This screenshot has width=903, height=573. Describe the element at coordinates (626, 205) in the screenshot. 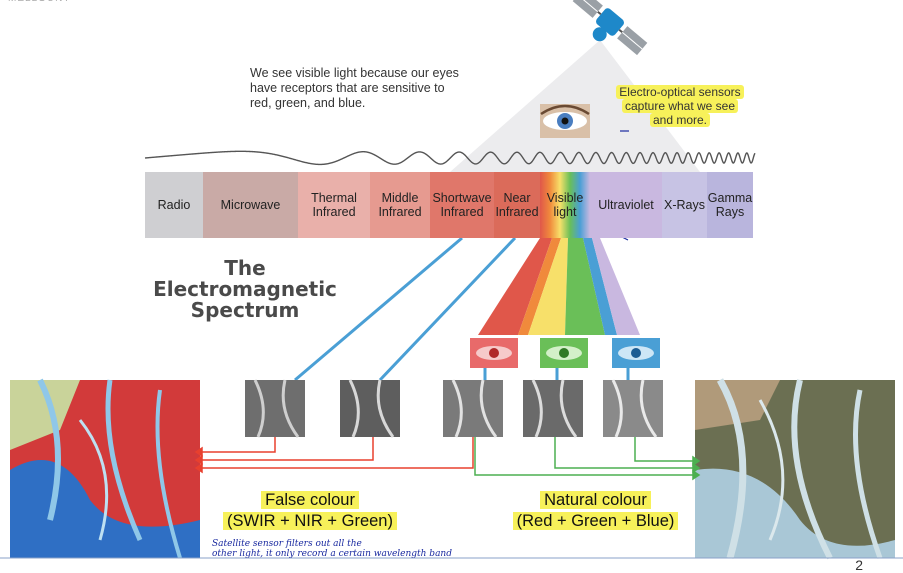

I see `band-ultraviolet: Ultraviolet` at that location.